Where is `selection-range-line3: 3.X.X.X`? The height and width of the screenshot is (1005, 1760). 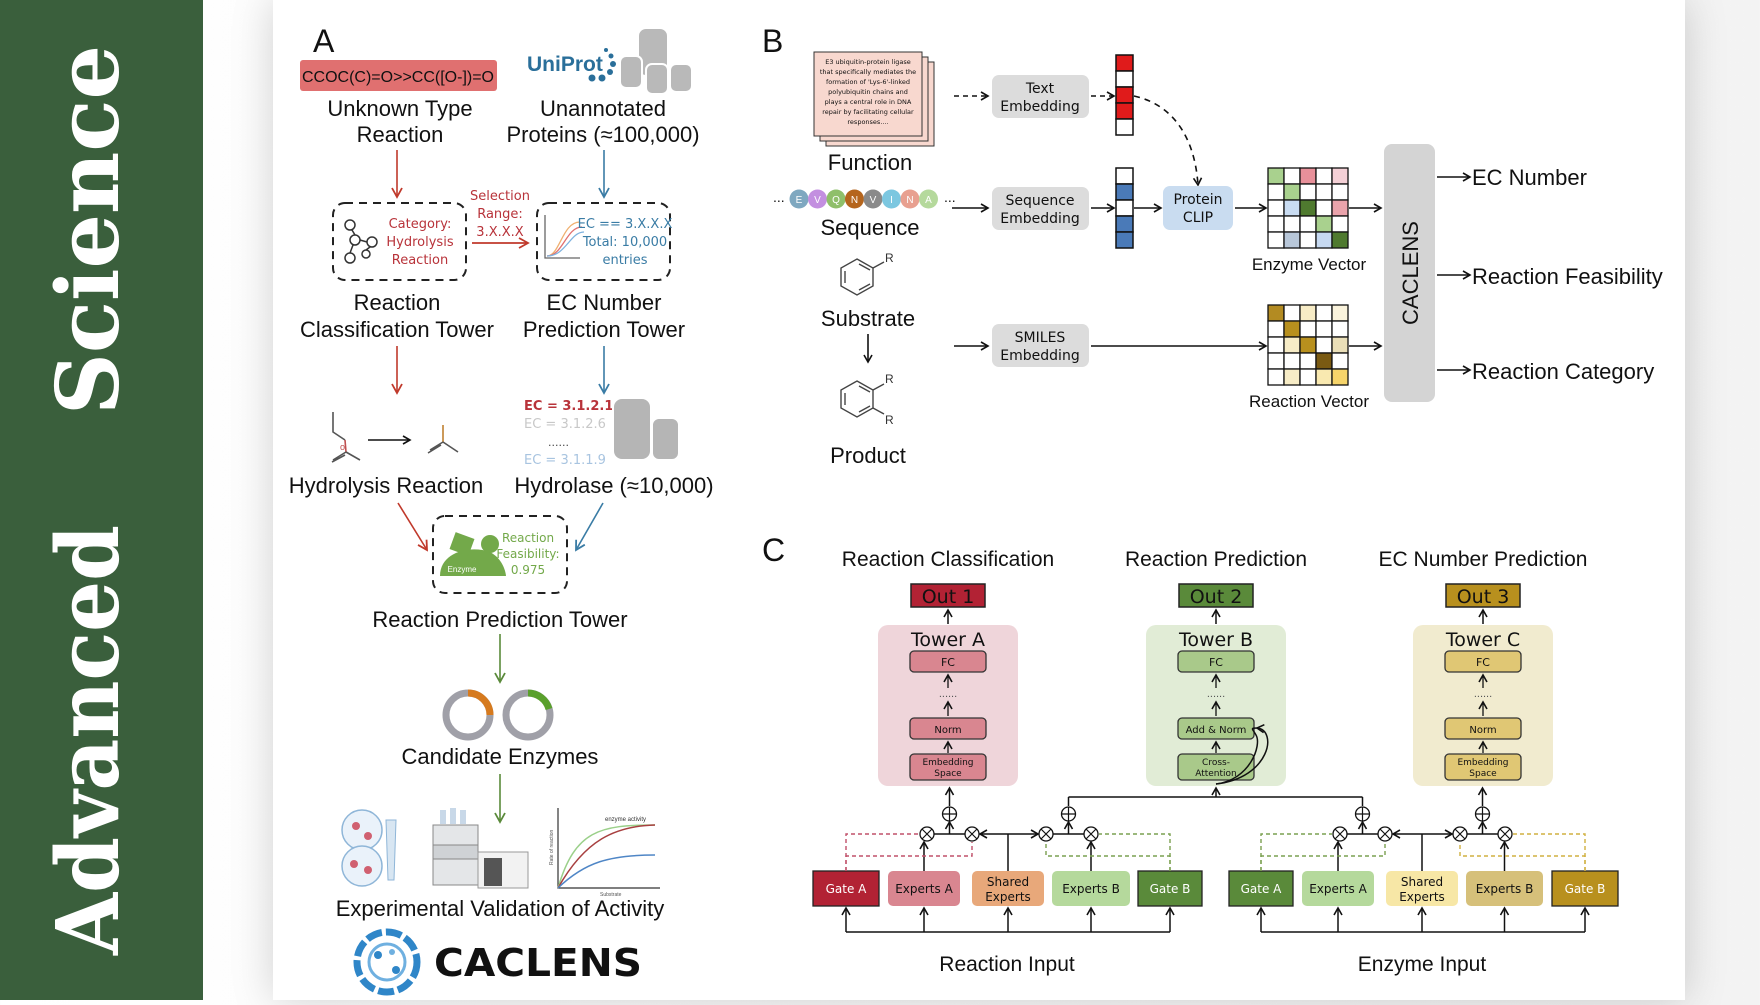 selection-range-line3: 3.X.X.X is located at coordinates (499, 232).